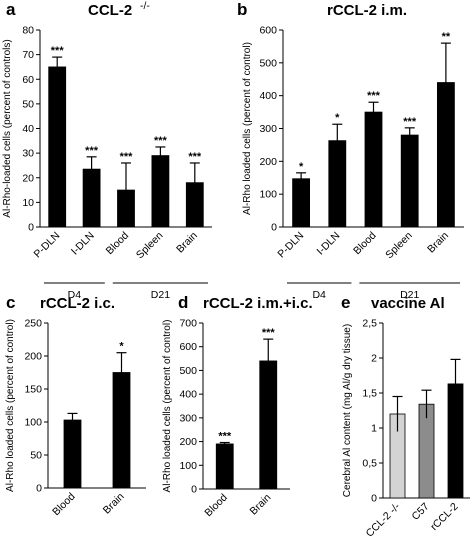 The height and width of the screenshot is (545, 474). What do you see at coordinates (33, 324) in the screenshot?
I see `panel-c-y-tick-label: 250` at bounding box center [33, 324].